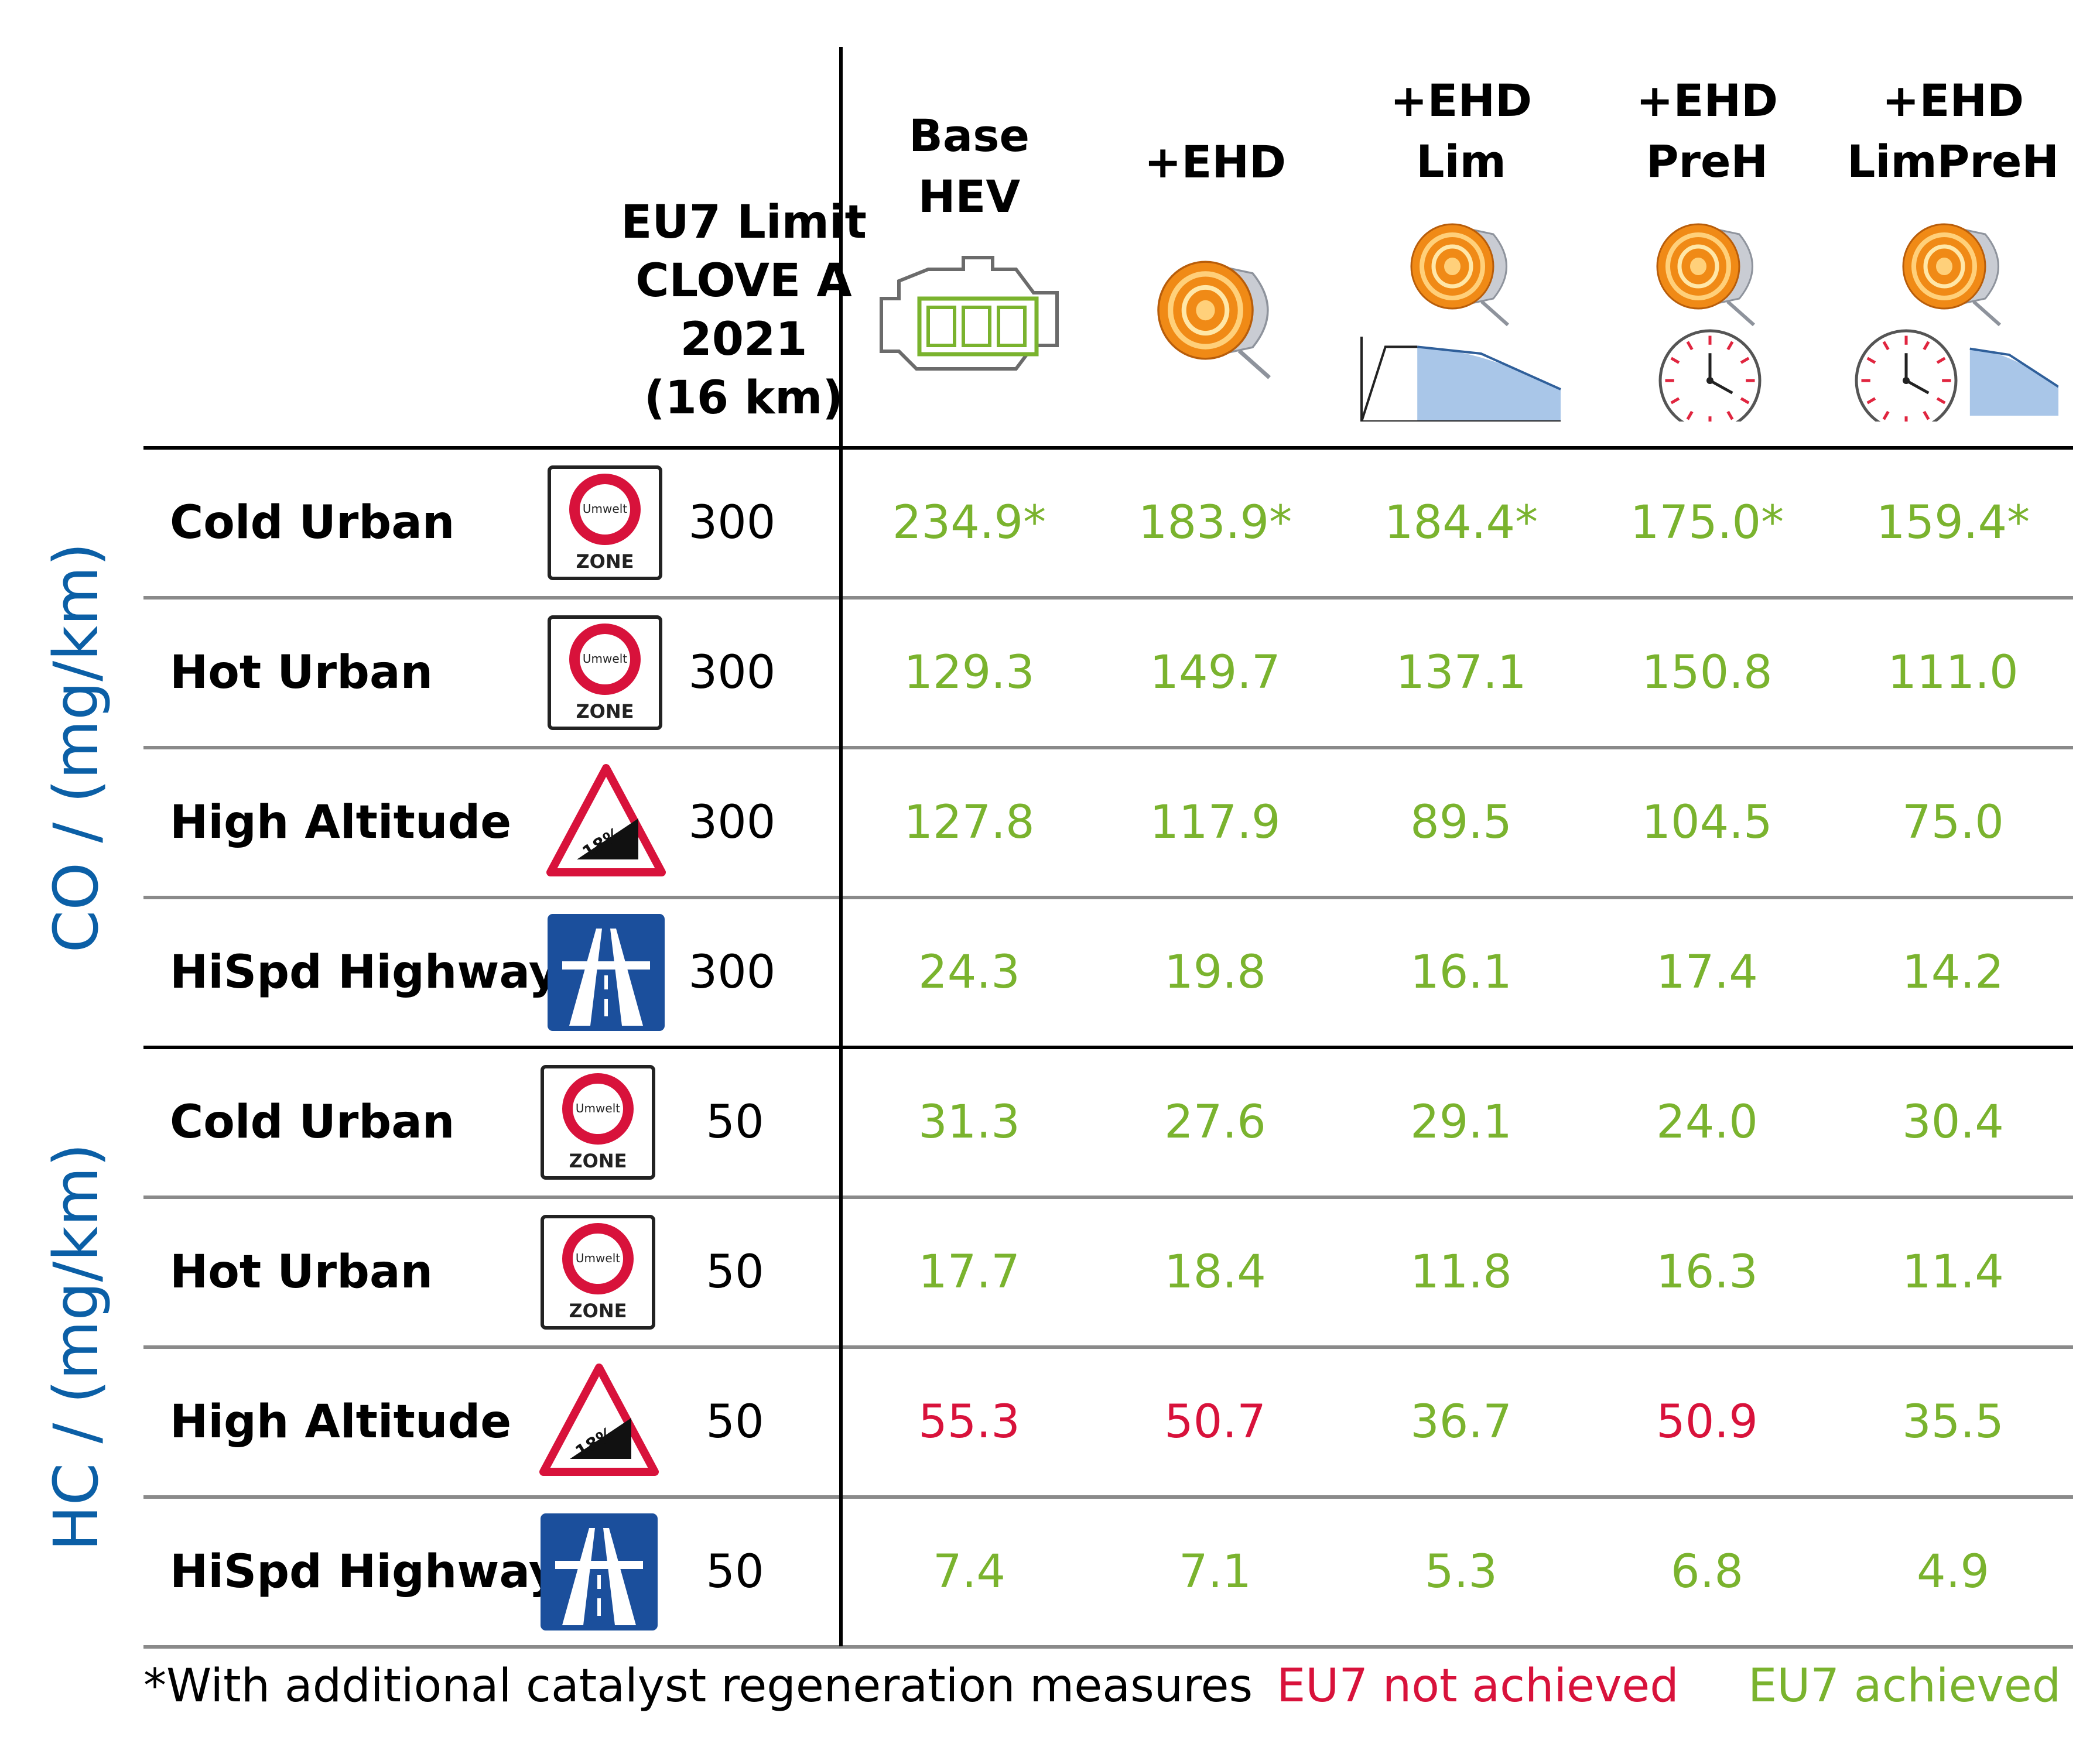 The height and width of the screenshot is (1747, 2100). I want to click on data-cell: 175.0*, so click(1707, 522).